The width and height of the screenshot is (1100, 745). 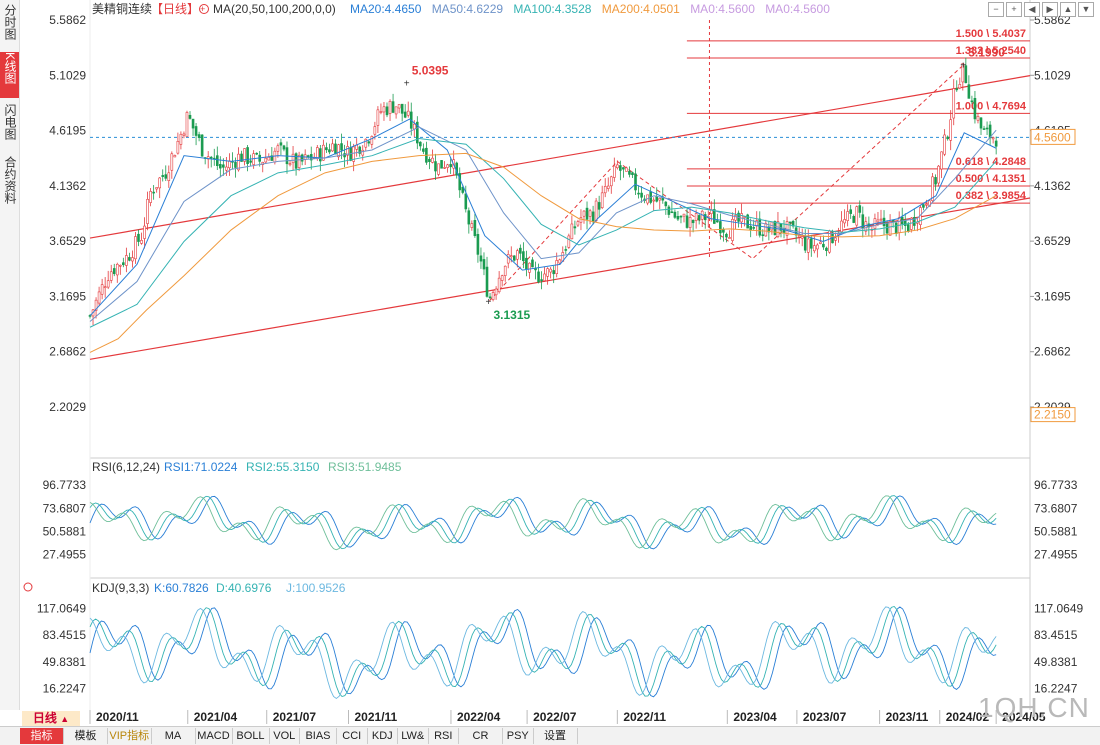 I want to click on scroll-up-button: ▲, so click(x=1068, y=9).